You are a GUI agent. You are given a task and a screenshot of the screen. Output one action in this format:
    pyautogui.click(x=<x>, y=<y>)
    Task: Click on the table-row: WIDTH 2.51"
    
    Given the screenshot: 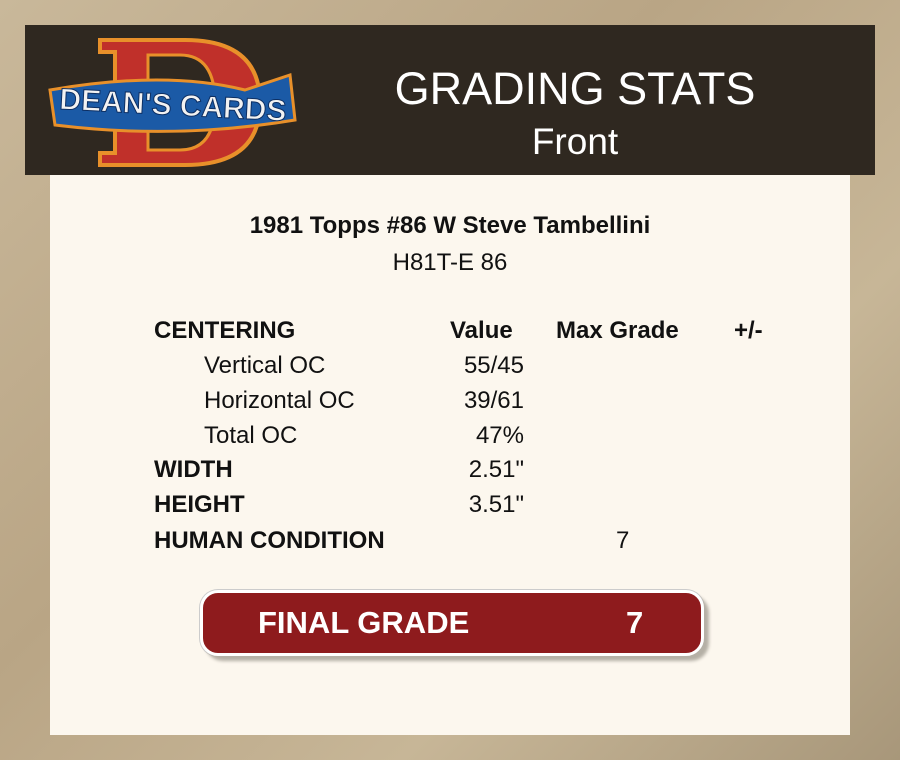 What is the action you would take?
    pyautogui.click(x=474, y=473)
    